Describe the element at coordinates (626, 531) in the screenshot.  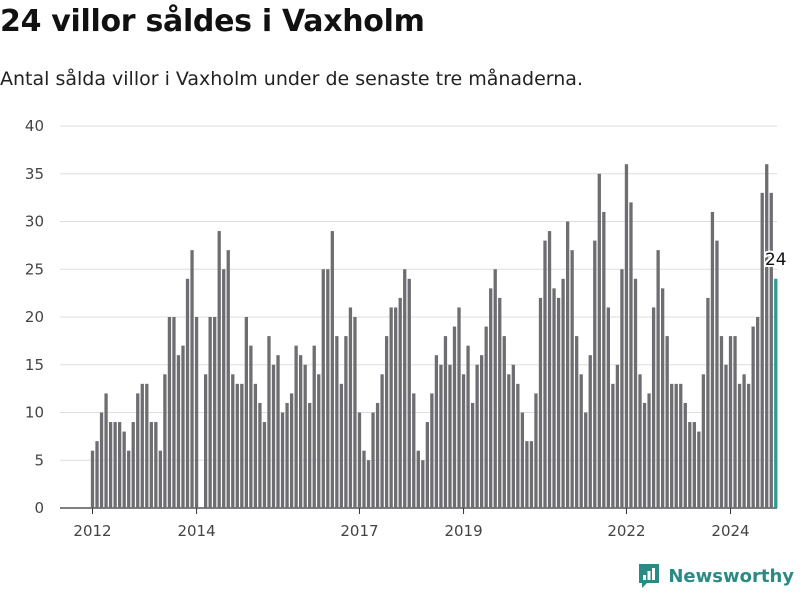
I see `x-tick-label: 2022` at that location.